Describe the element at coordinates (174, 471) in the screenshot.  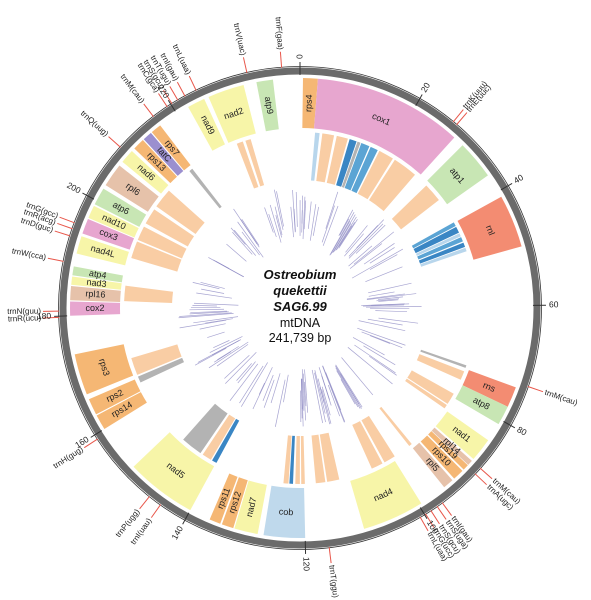
I see `gene-block-nad5` at that location.